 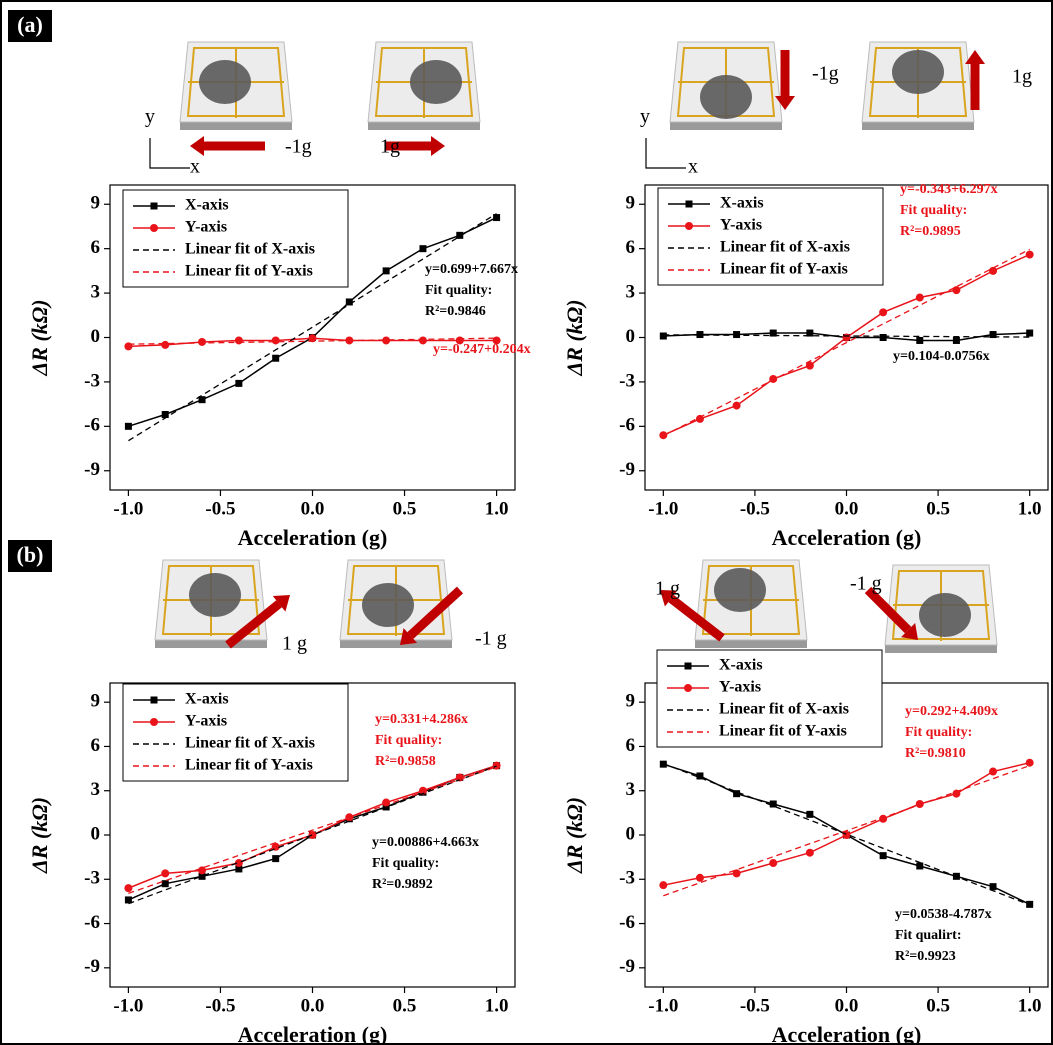 What do you see at coordinates (298, 147) in the screenshot?
I see `illustration-label: -1g` at bounding box center [298, 147].